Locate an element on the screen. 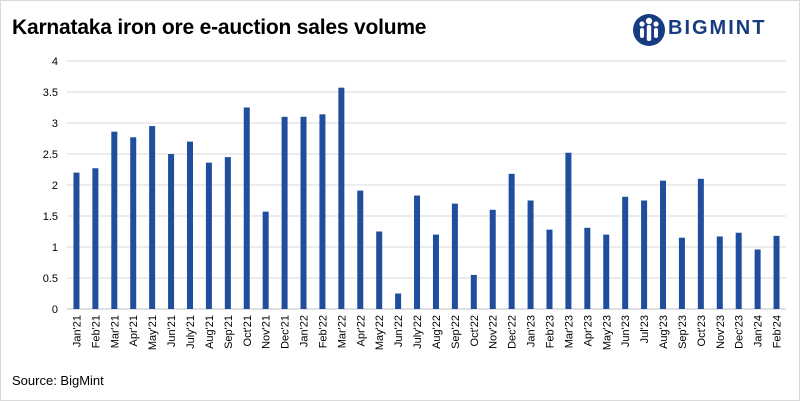  x-tick-label: Aug'22 is located at coordinates (437, 332).